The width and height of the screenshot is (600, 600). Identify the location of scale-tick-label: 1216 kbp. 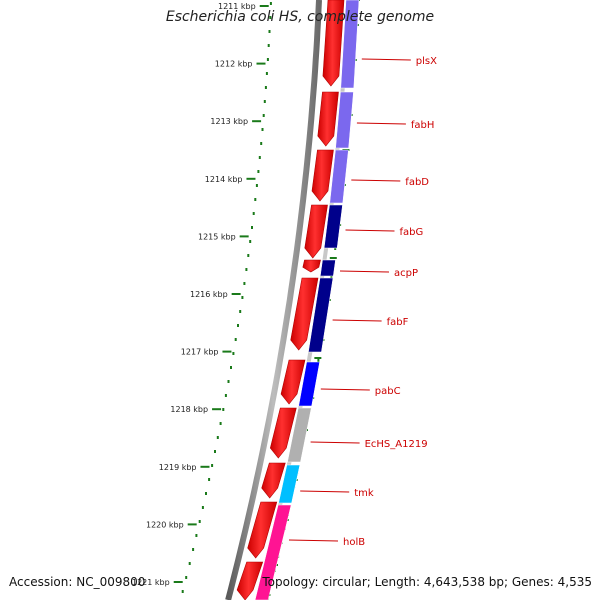
(209, 294).